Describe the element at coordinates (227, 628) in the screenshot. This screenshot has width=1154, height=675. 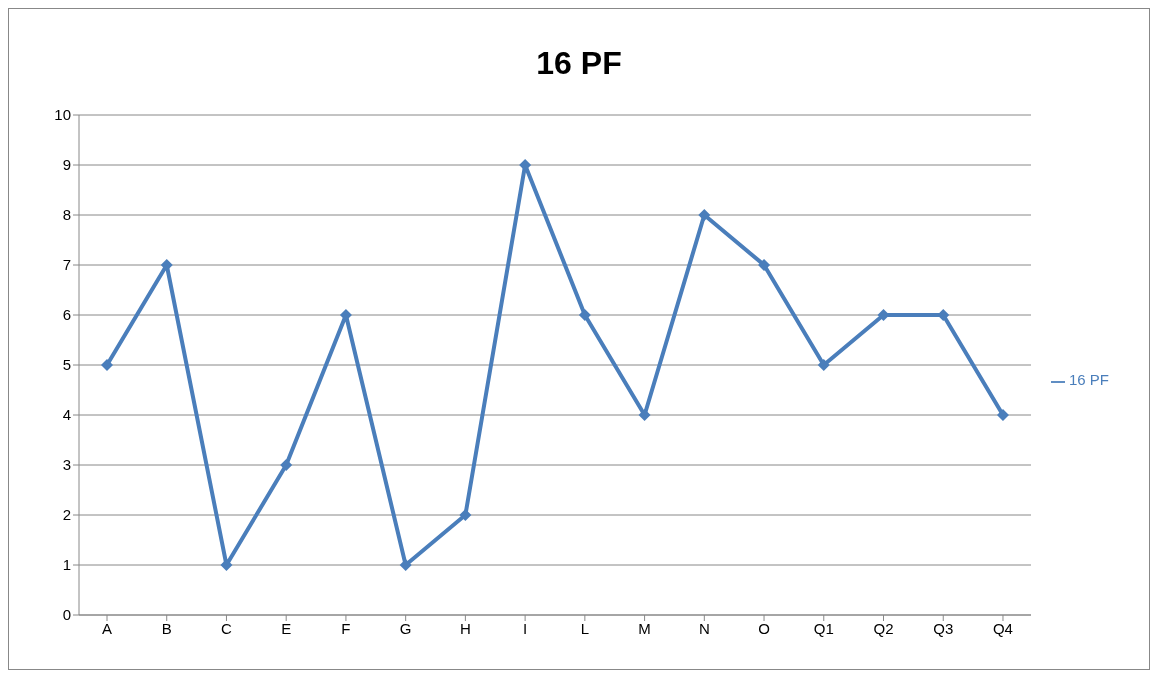
I see `x-tick-label: C` at that location.